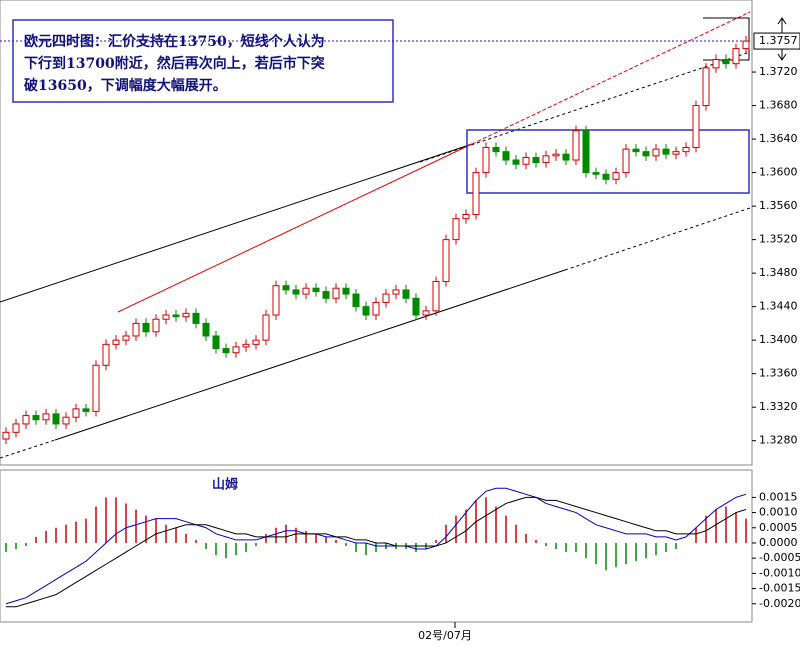 Image resolution: width=800 pixels, height=646 pixels. I want to click on y-tick-label: 0.0000, so click(778, 542).